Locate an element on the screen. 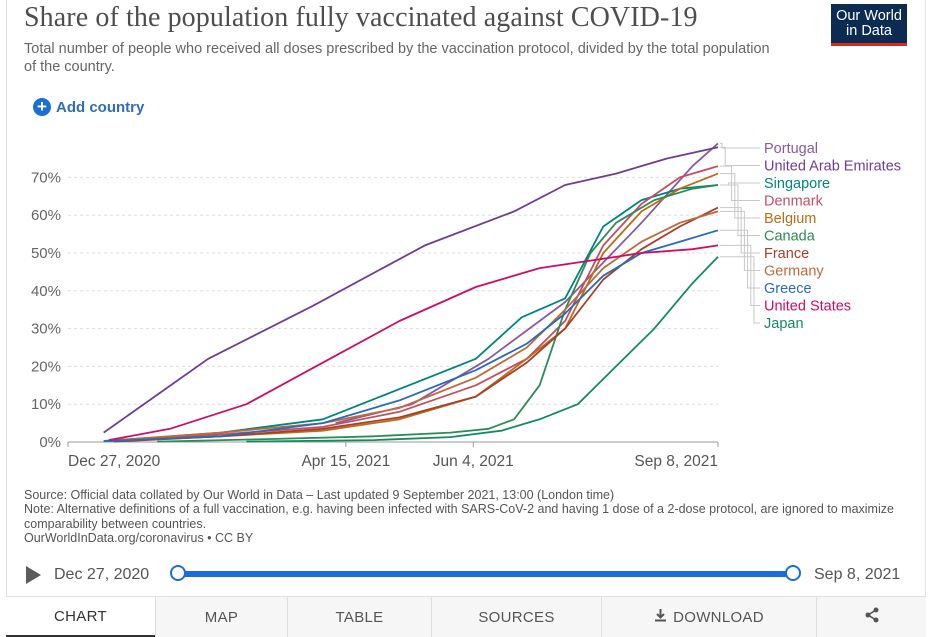 The height and width of the screenshot is (637, 933). tab-sources: SOURCES is located at coordinates (516, 617).